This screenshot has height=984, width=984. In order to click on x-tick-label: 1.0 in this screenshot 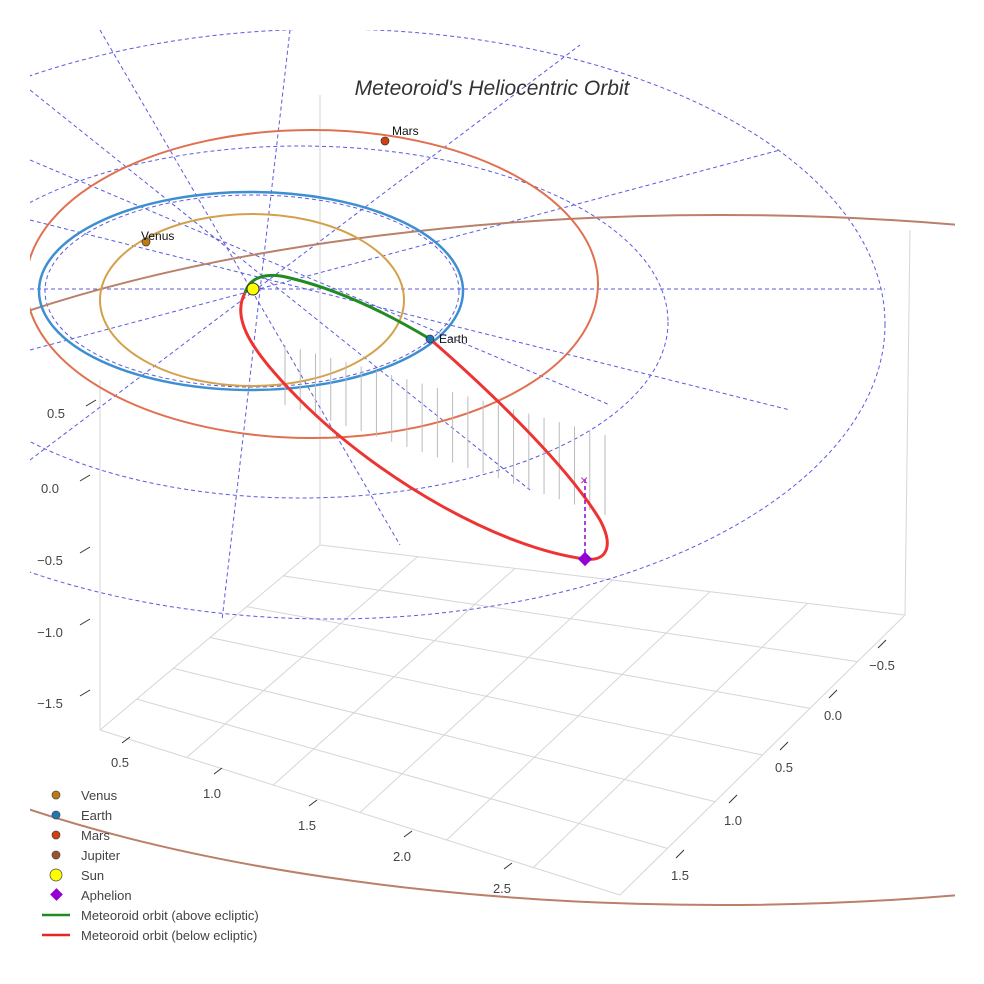, I will do `click(212, 793)`.